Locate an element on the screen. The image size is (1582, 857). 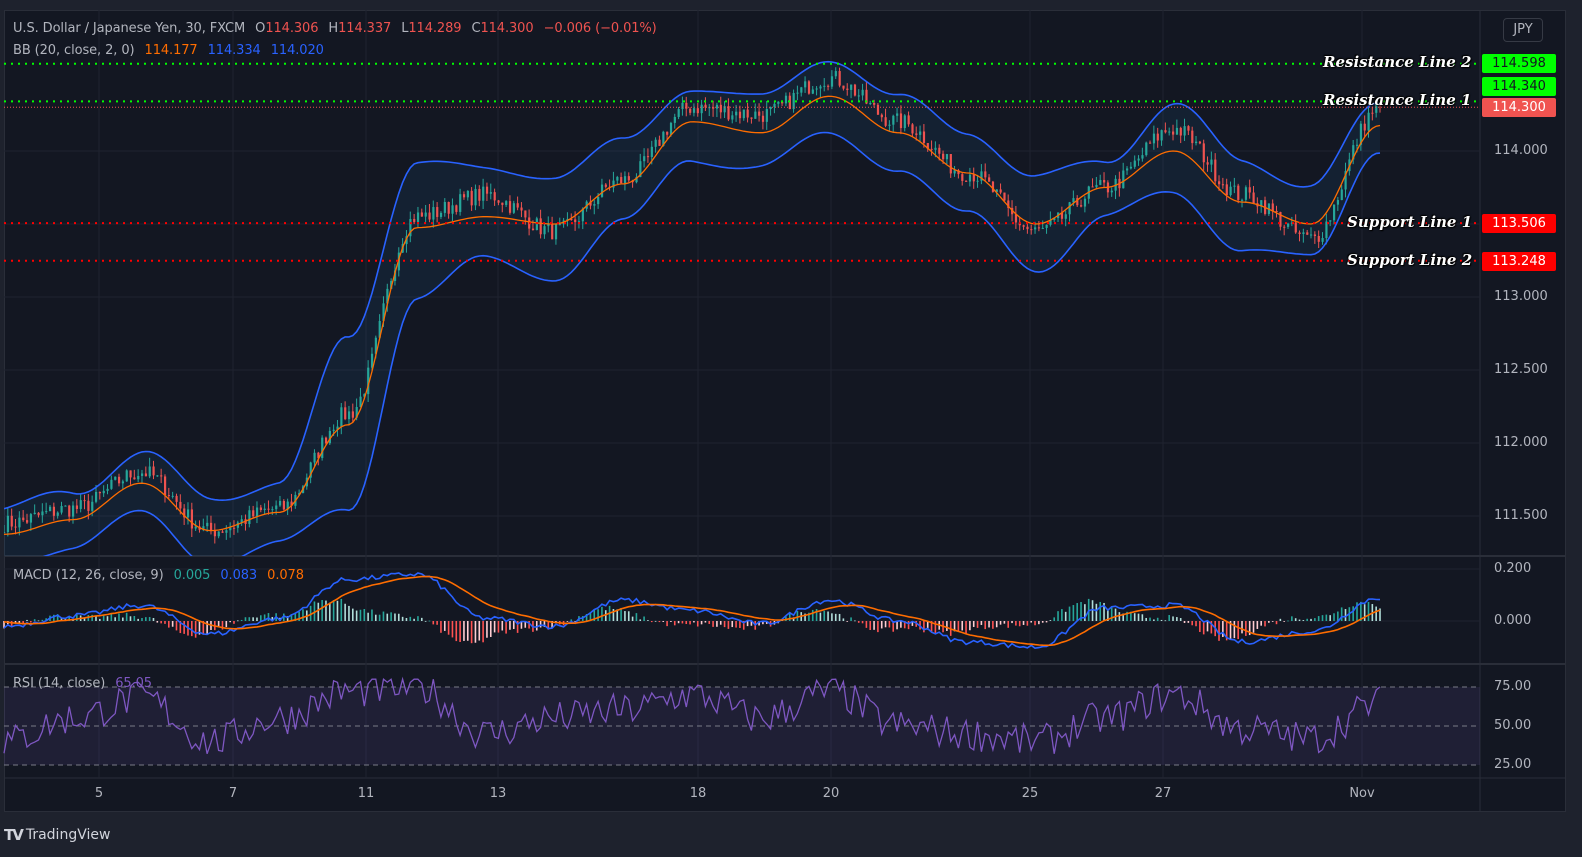
macd-label: MACD (12, 26, close, 9) is located at coordinates (88, 575).